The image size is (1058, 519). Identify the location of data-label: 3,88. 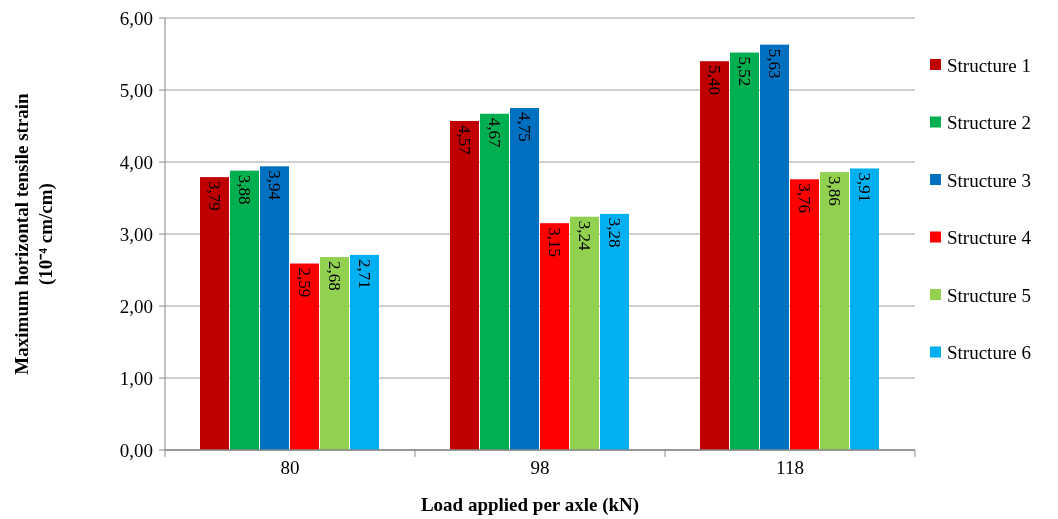
(244, 189).